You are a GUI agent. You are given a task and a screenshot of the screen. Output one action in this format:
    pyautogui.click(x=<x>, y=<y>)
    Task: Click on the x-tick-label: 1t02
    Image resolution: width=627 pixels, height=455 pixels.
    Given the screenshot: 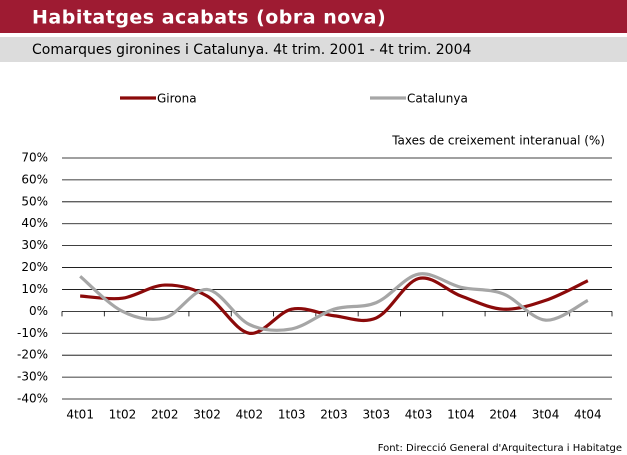 What is the action you would take?
    pyautogui.click(x=123, y=415)
    